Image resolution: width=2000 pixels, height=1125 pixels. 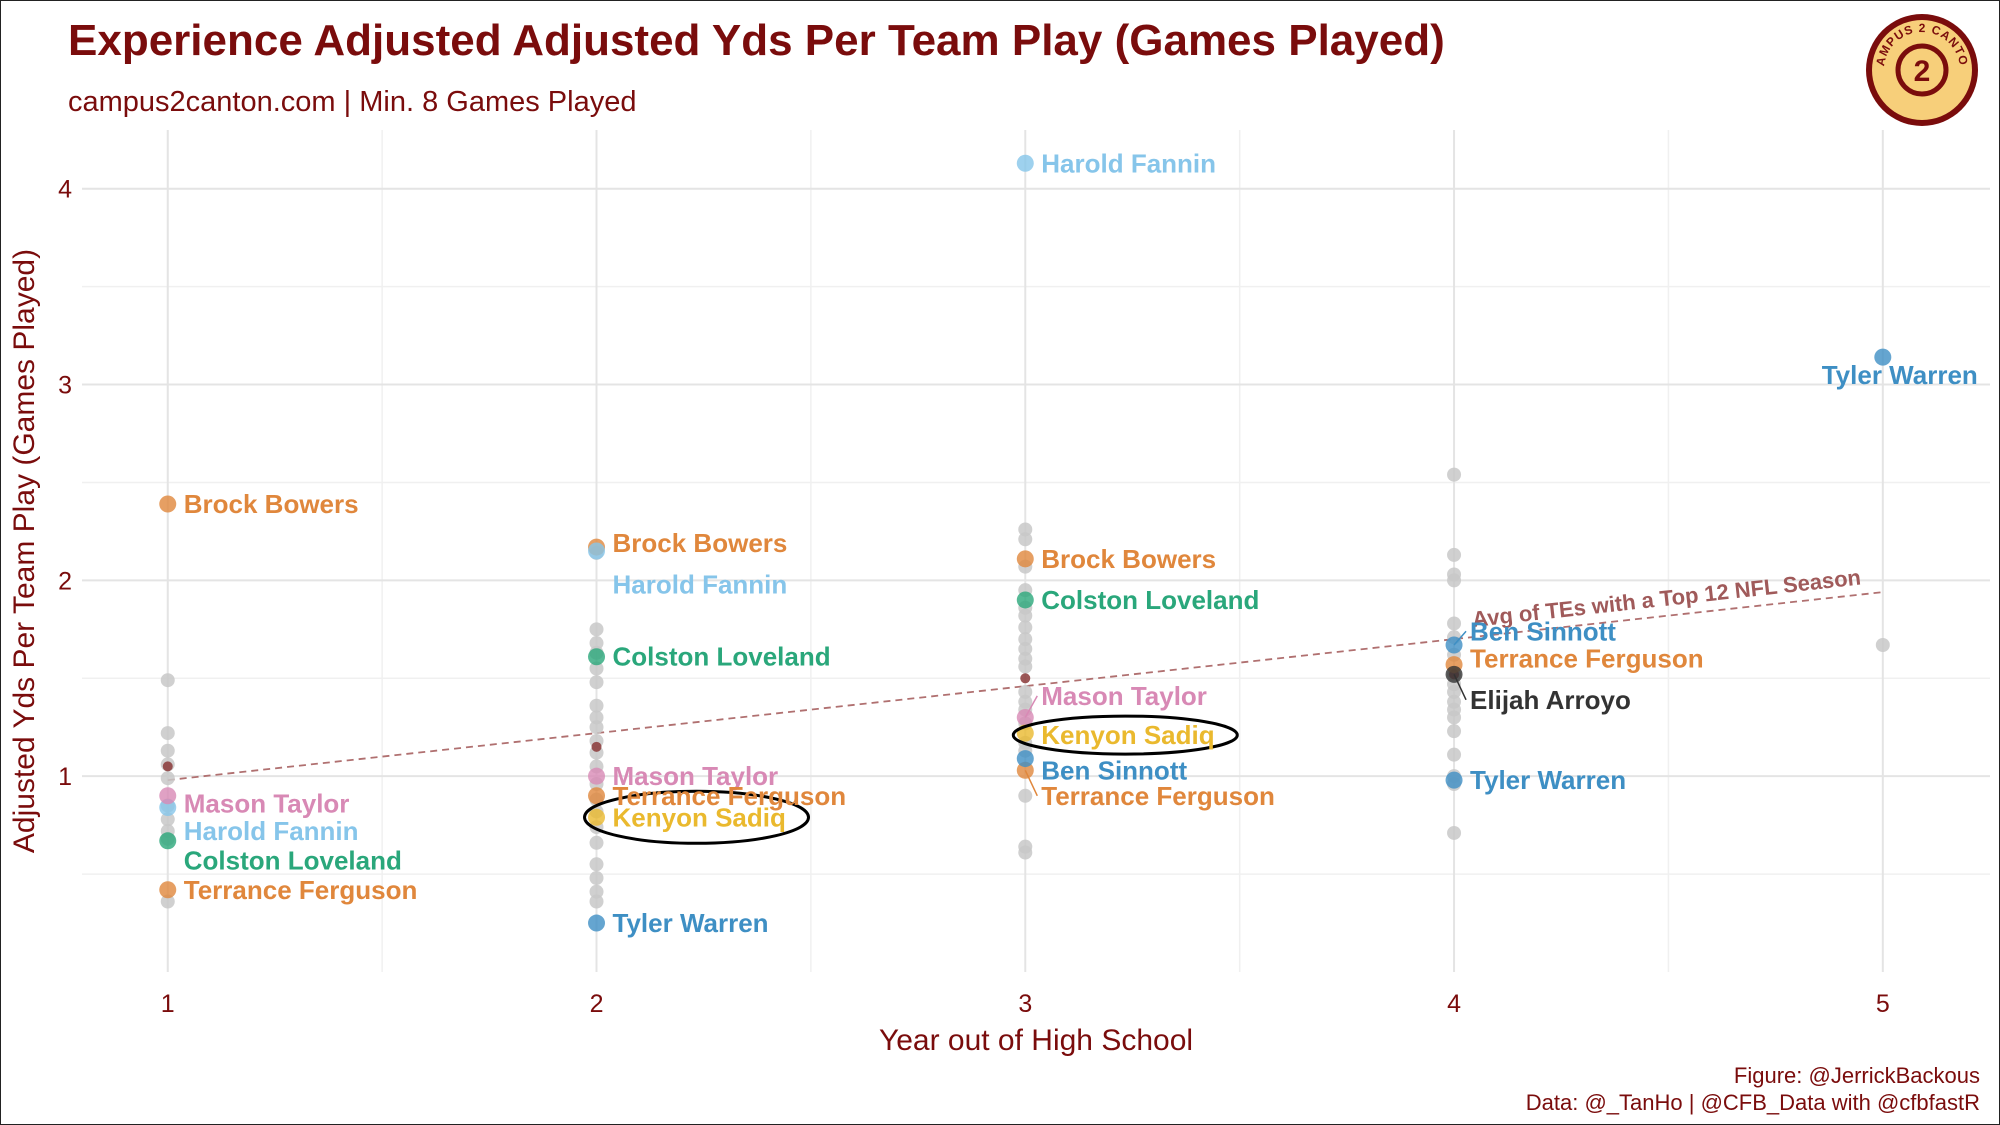 What do you see at coordinates (65, 777) in the screenshot?
I see `y-tick-label: 1` at bounding box center [65, 777].